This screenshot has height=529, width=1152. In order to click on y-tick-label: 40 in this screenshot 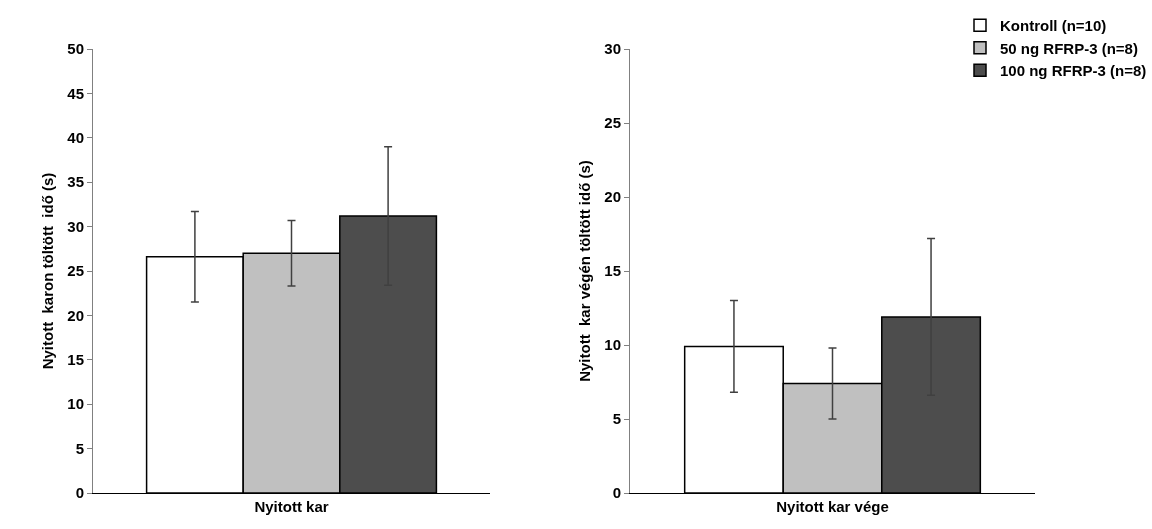, I will do `click(75, 138)`.